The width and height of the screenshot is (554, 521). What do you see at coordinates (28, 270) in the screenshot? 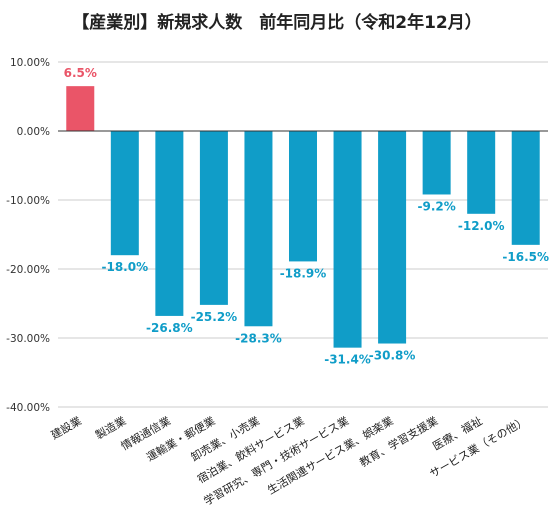
I see `y-tick-label: -20.00%` at bounding box center [28, 270].